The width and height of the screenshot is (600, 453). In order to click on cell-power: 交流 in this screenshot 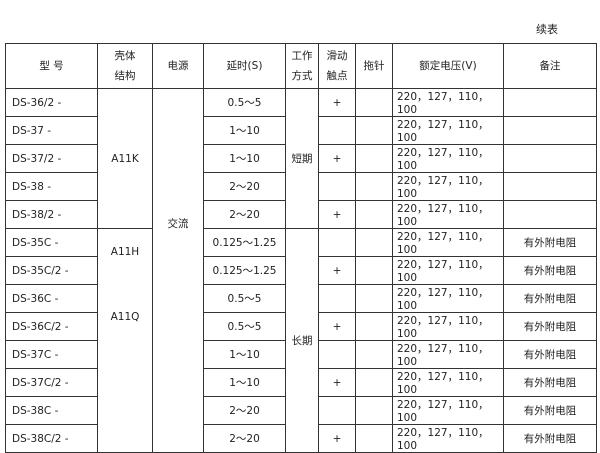, I will do `click(178, 270)`.